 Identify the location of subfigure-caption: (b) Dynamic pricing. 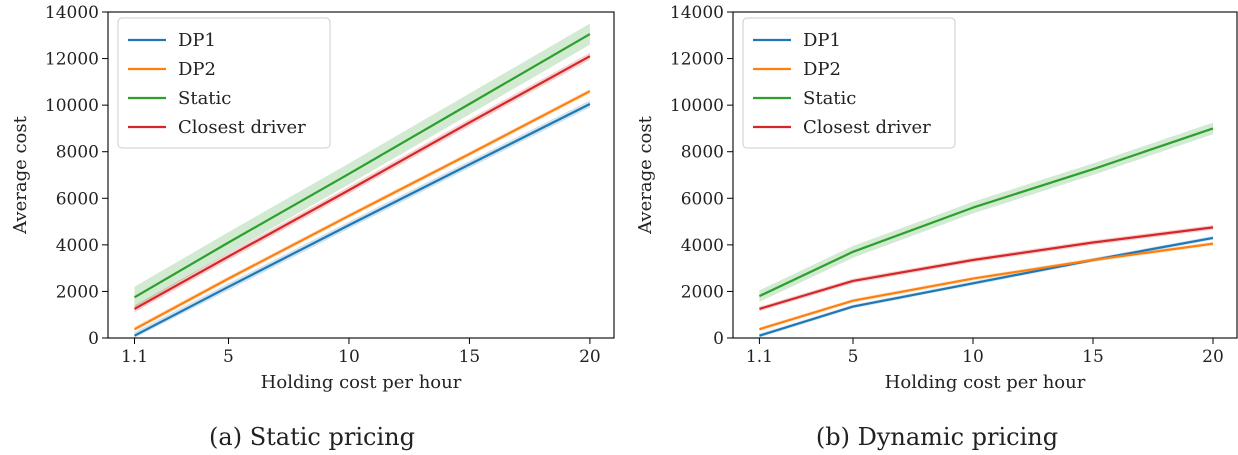
(937, 437).